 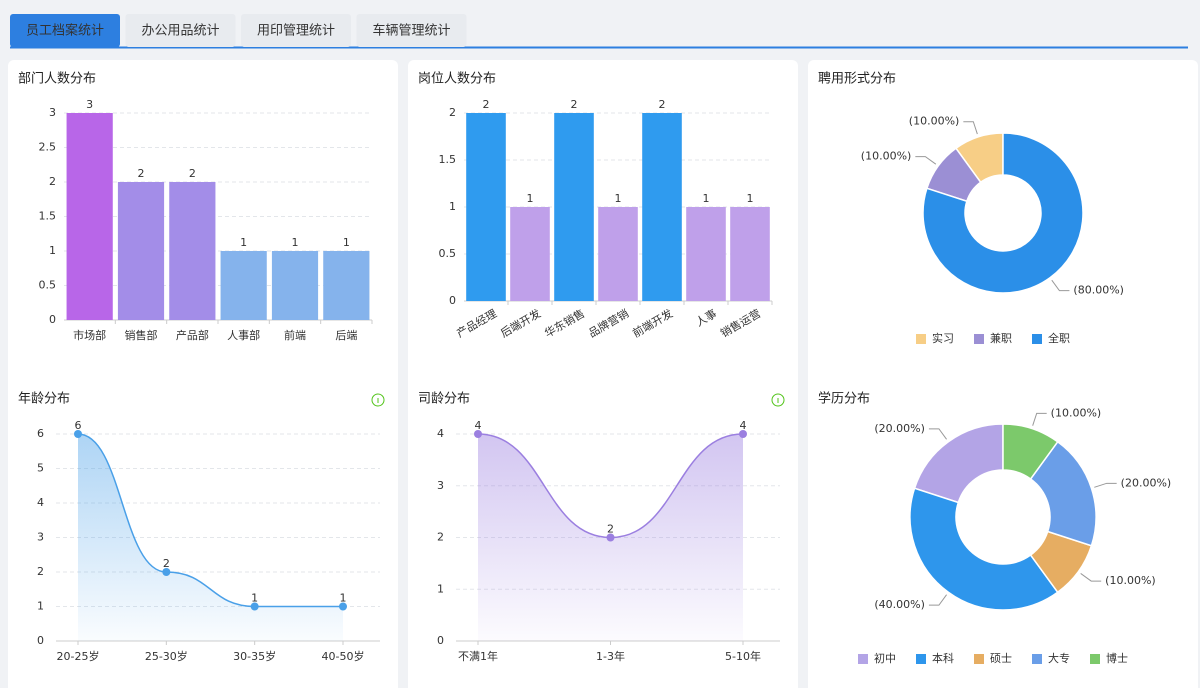 What do you see at coordinates (192, 335) in the screenshot?
I see `x-tick-label: 产品部` at bounding box center [192, 335].